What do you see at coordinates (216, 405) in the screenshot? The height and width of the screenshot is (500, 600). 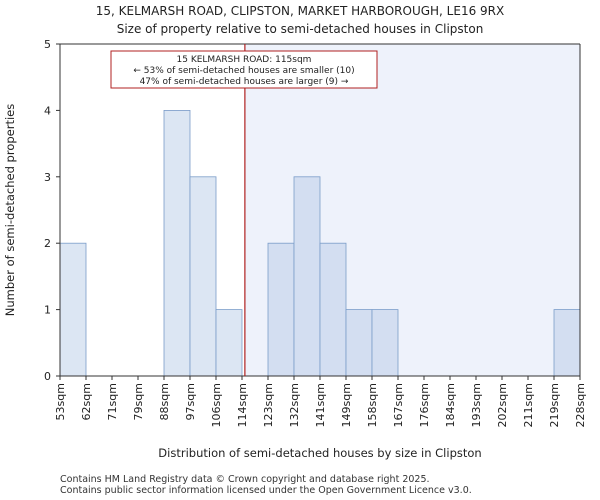 I see `x-tick-label: 106sqm` at bounding box center [216, 405].